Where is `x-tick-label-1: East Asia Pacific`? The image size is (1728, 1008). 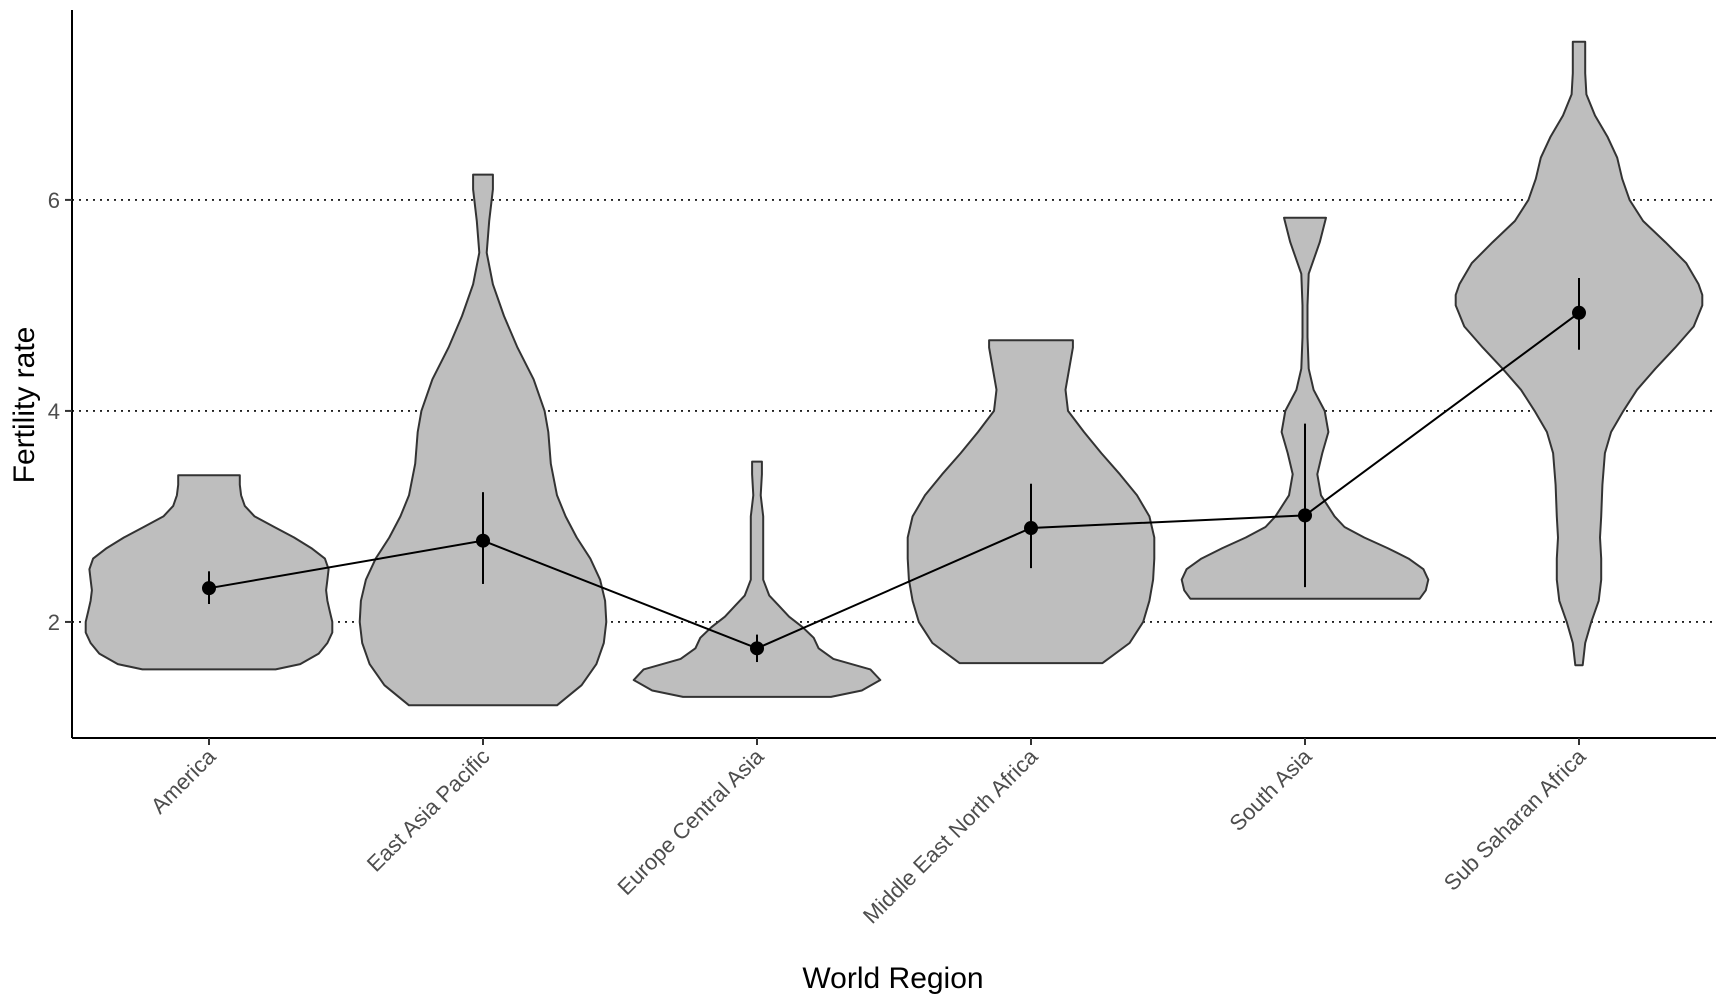
x-tick-label-1: East Asia Pacific is located at coordinates (428, 810).